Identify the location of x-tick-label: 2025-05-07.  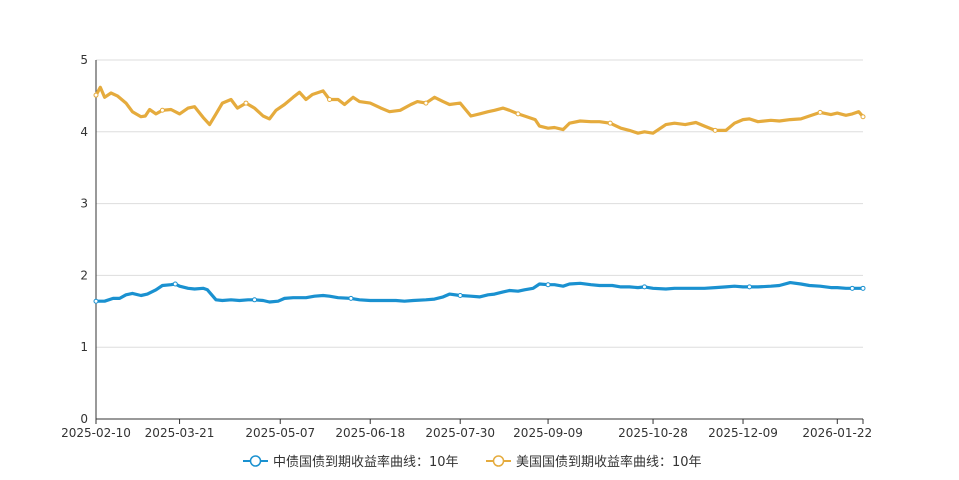
(280, 433).